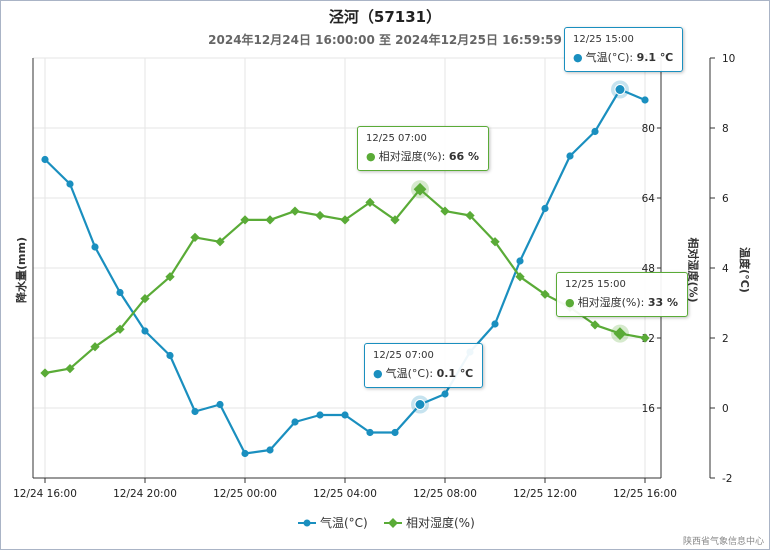 The height and width of the screenshot is (550, 770). Describe the element at coordinates (21, 270) in the screenshot. I see `left-axis-title: 降水量(mm)` at that location.